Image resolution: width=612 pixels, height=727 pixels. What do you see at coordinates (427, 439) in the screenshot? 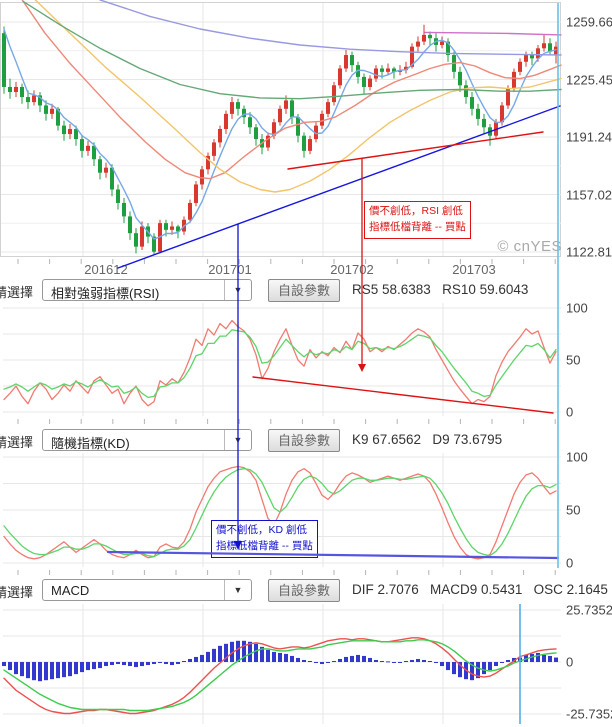
I see `kd-values-readout: K9 67.6562 D9 73.6795` at bounding box center [427, 439].